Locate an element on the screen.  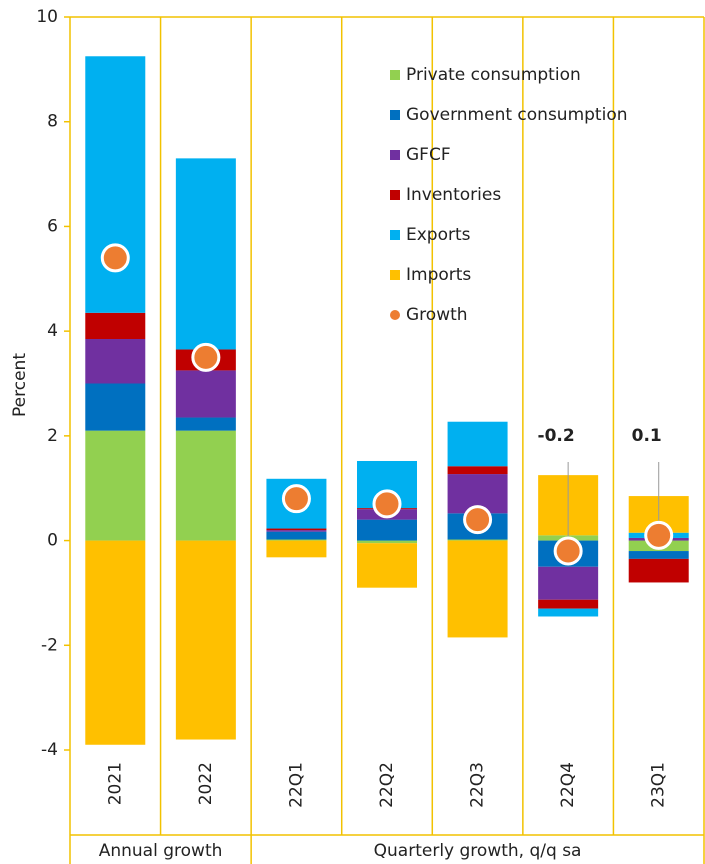
group-label: Annual growth is located at coordinates (161, 851).